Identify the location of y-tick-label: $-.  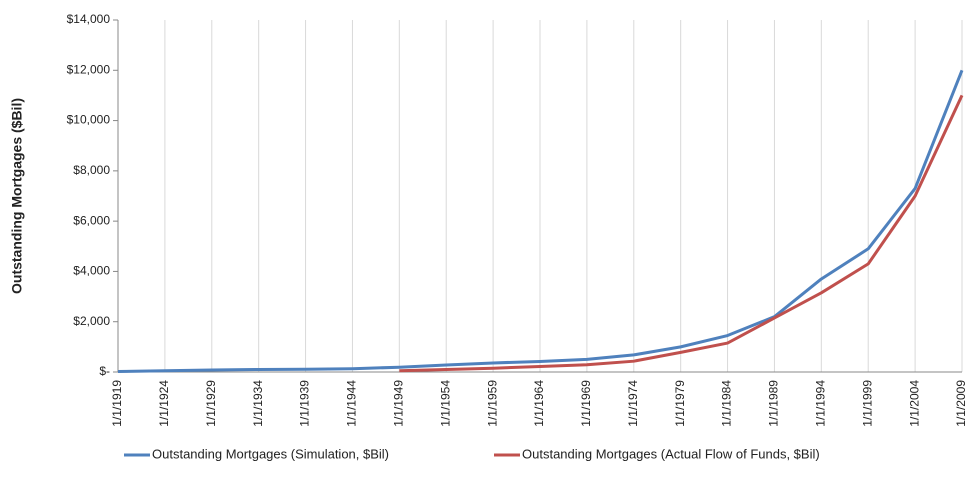
(104, 371).